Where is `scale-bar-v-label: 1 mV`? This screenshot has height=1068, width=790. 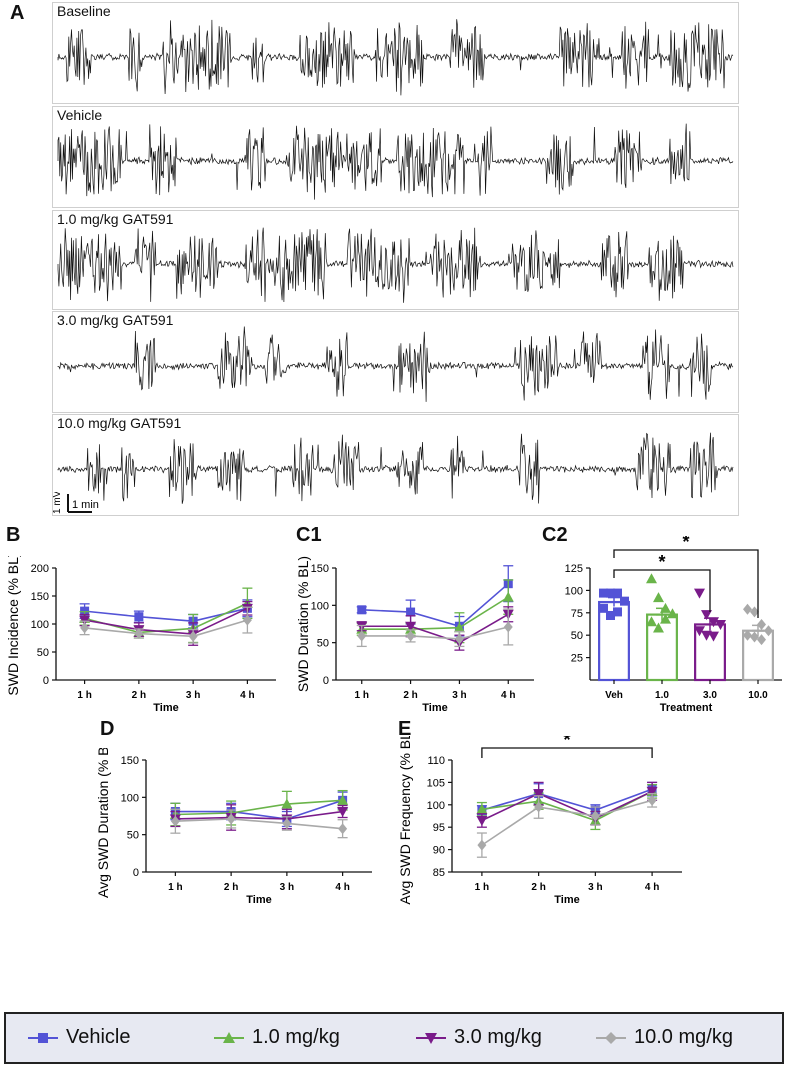
scale-bar-v-label: 1 mV is located at coordinates (57, 503).